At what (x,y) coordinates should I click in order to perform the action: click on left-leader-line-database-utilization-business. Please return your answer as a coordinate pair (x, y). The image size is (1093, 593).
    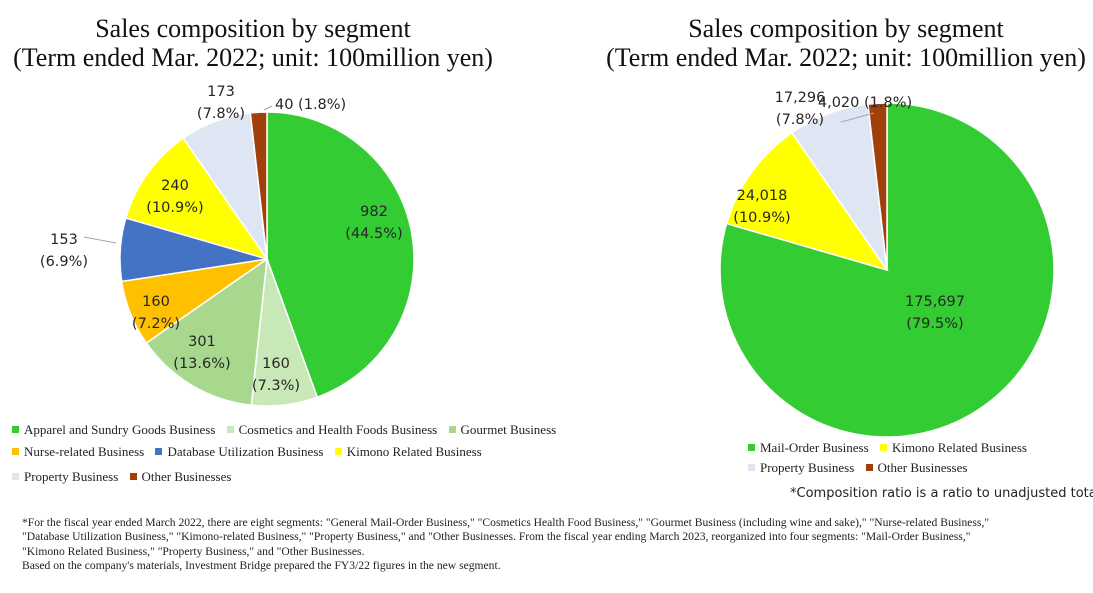
    Looking at the image, I should click on (100, 240).